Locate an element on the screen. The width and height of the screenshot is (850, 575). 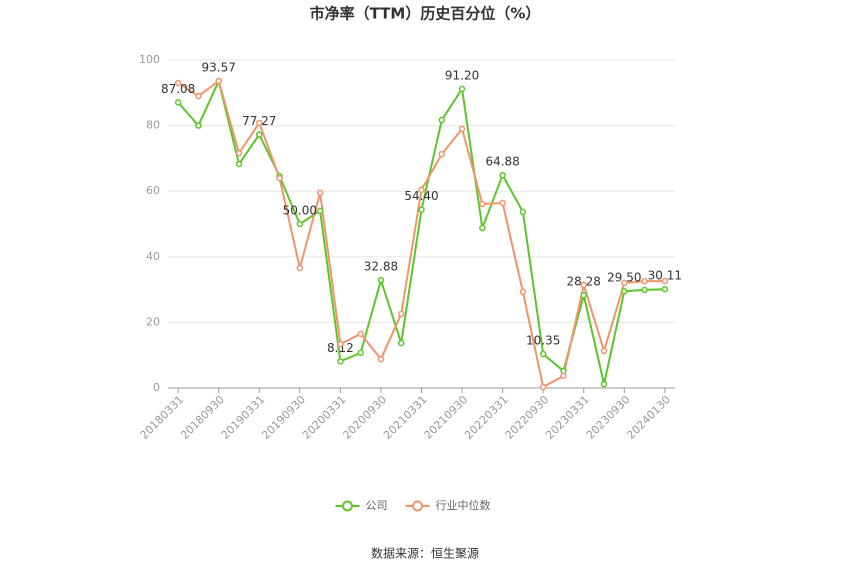
data-label: 32.88 is located at coordinates (381, 267).